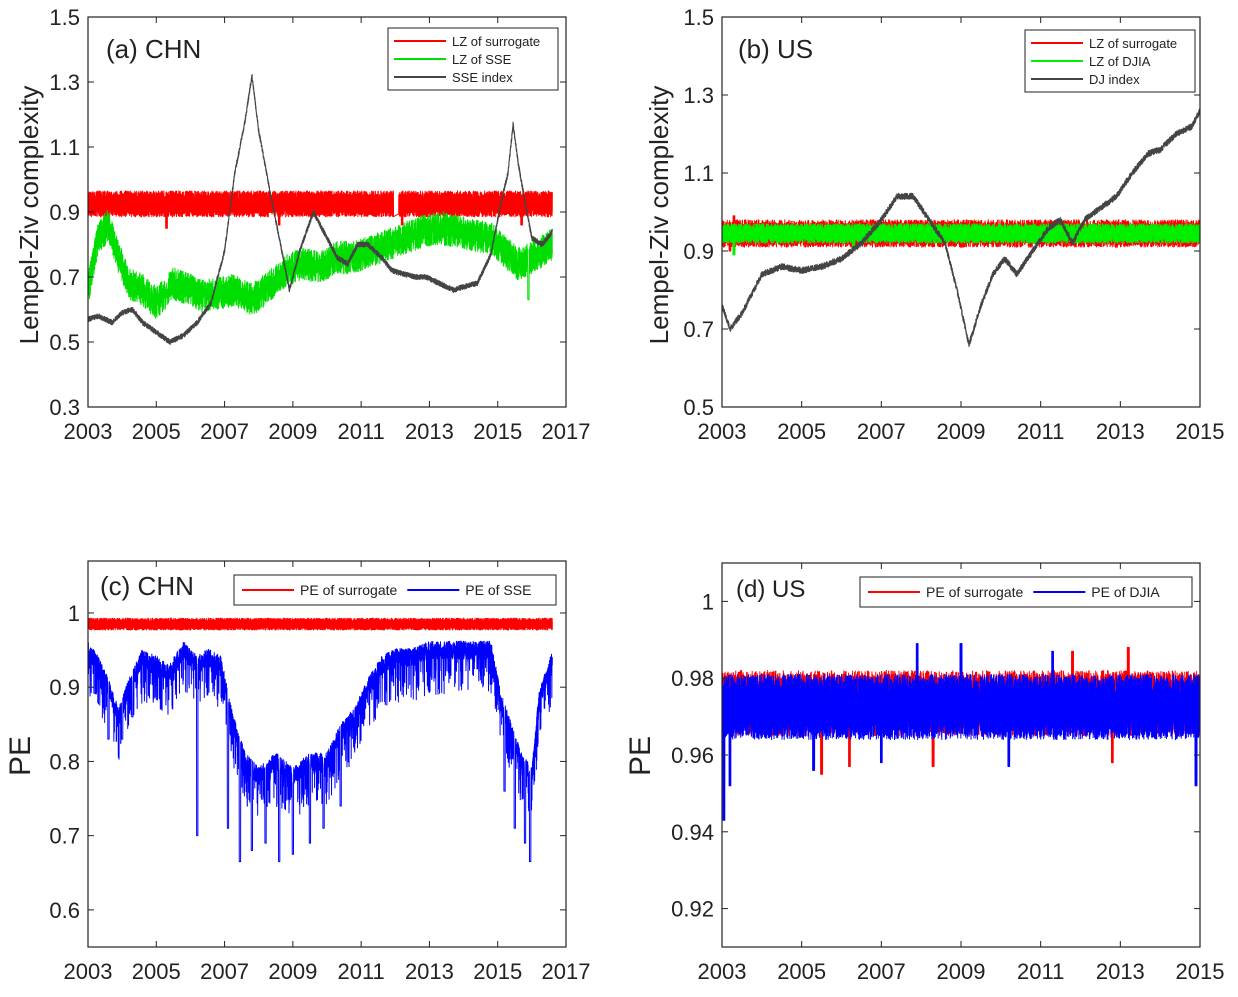 The image size is (1238, 997). What do you see at coordinates (881, 971) in the screenshot?
I see `panel-d-xtick-label: 2007` at bounding box center [881, 971].